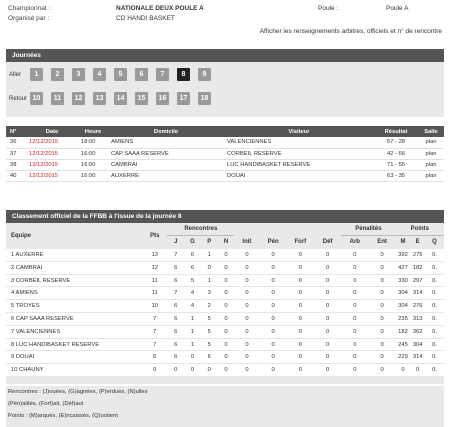 Image resolution: width=450 pixels, height=427 pixels. I want to click on standings-g: 1, so click(192, 344).